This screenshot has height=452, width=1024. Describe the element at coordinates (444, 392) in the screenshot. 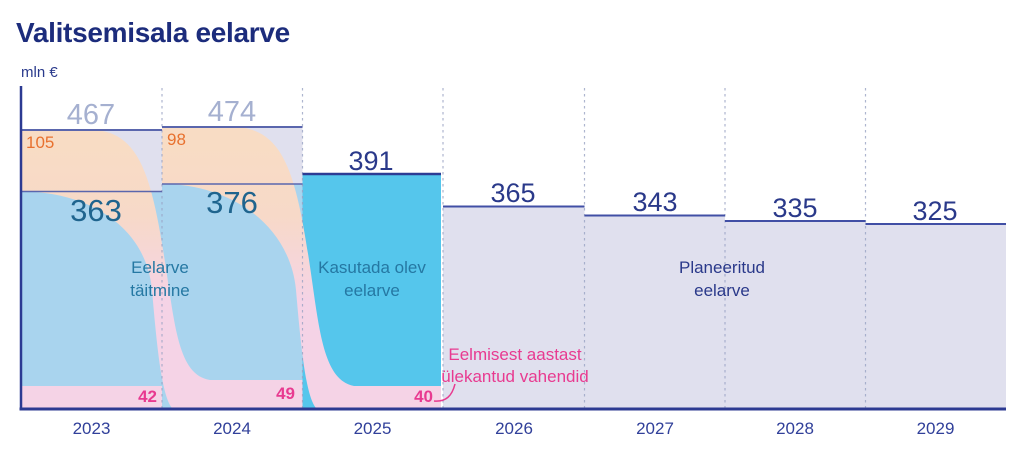

I see `carryover-annotation-arrow` at that location.